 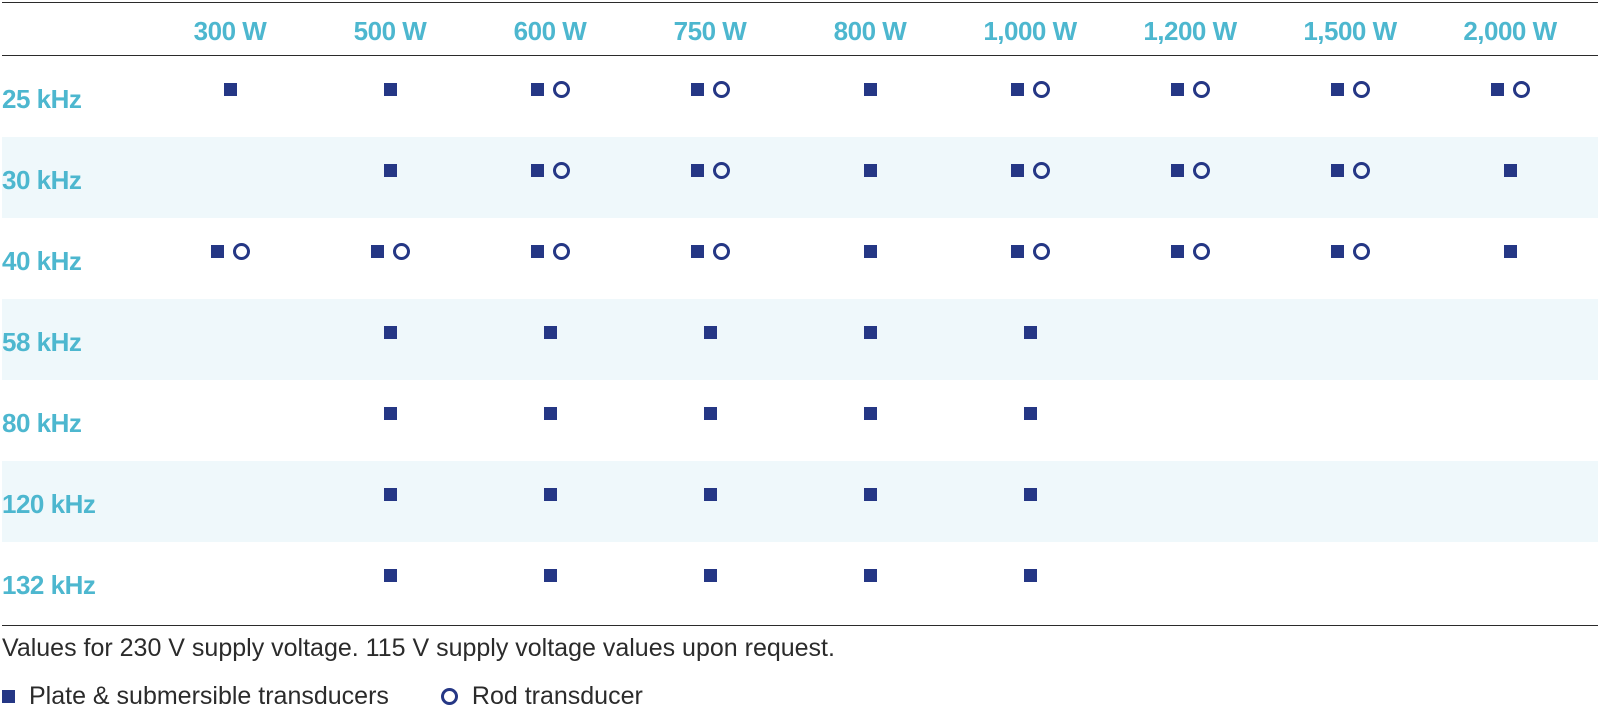 I want to click on legend-rod-label: Rod transducer, so click(x=557, y=696).